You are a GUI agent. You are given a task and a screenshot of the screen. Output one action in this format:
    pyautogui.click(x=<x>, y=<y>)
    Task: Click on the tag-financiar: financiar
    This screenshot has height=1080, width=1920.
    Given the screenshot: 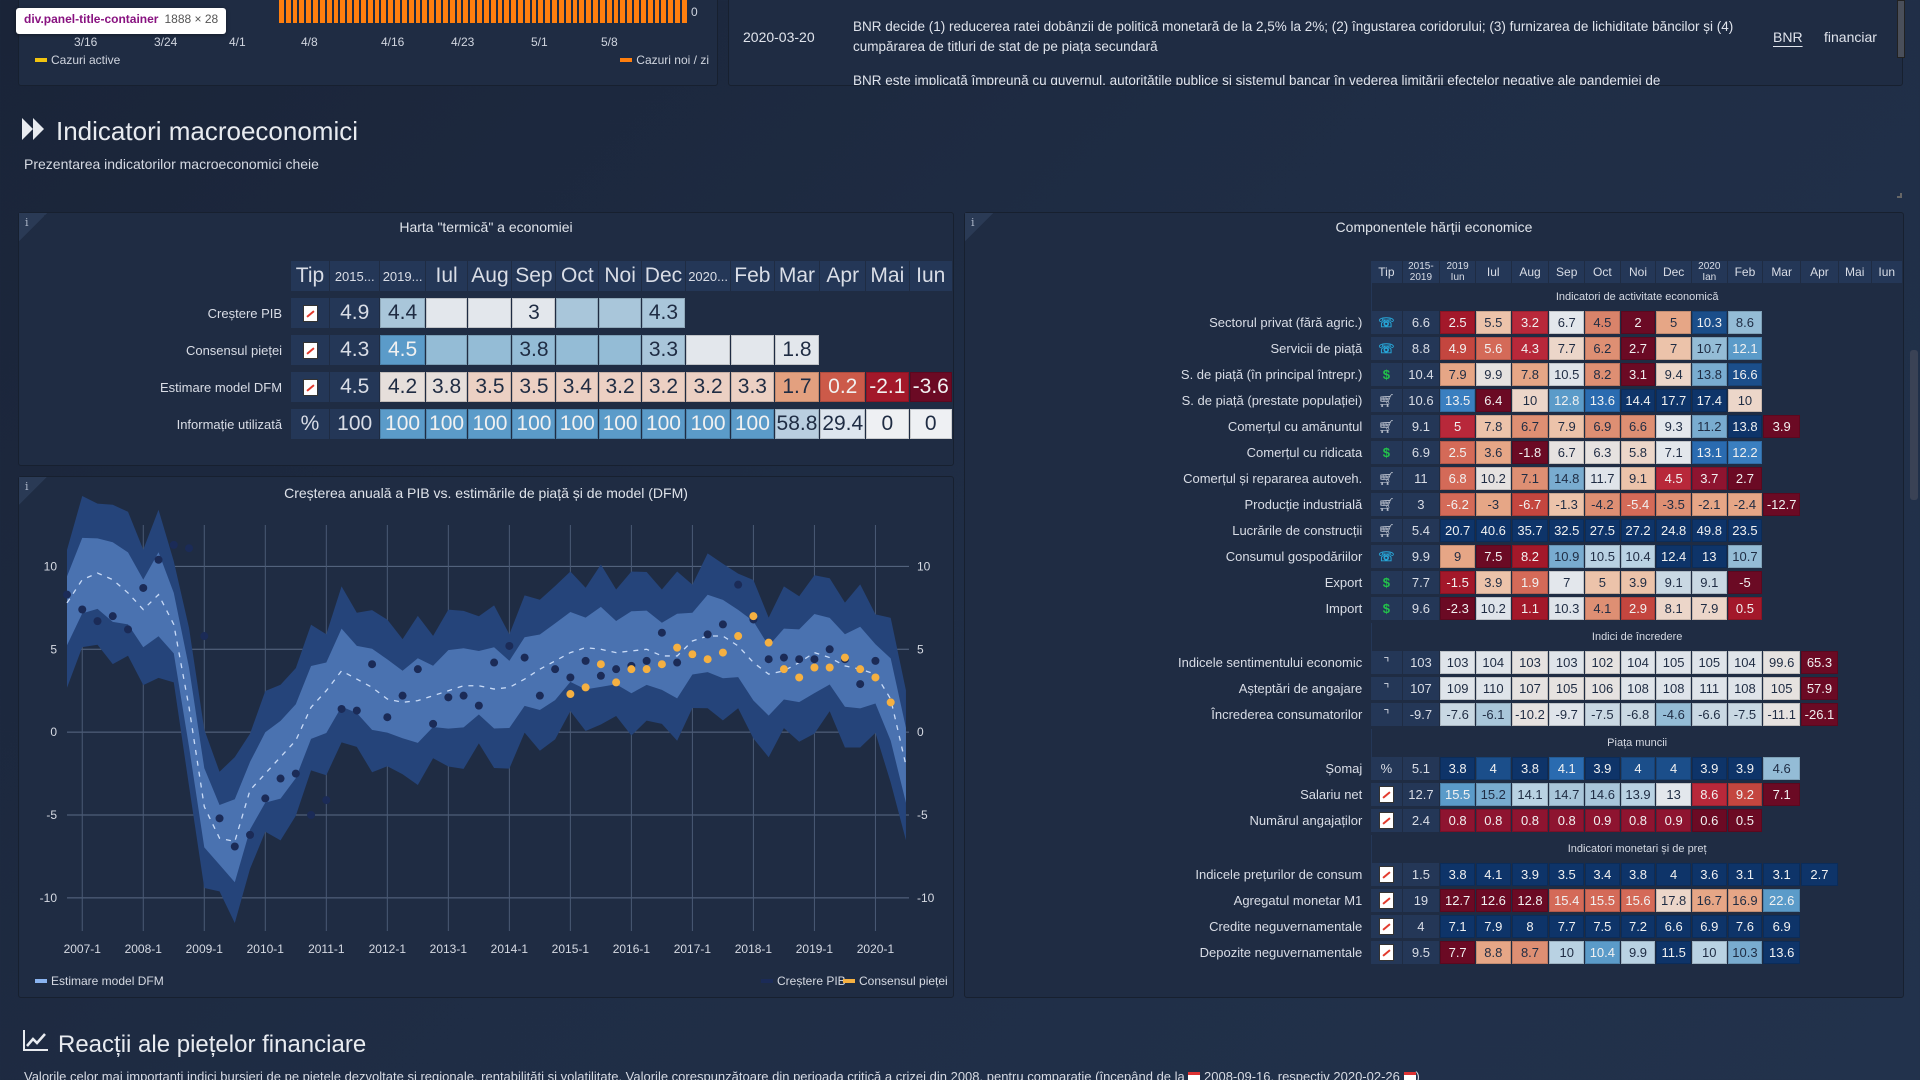 What is the action you would take?
    pyautogui.click(x=1850, y=37)
    